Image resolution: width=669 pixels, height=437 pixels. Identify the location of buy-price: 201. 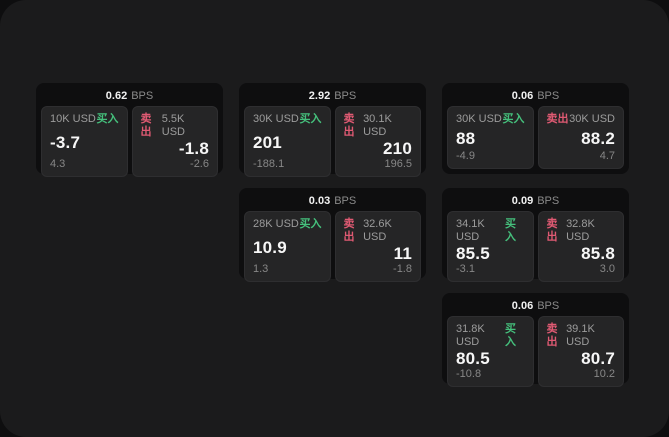
(267, 142).